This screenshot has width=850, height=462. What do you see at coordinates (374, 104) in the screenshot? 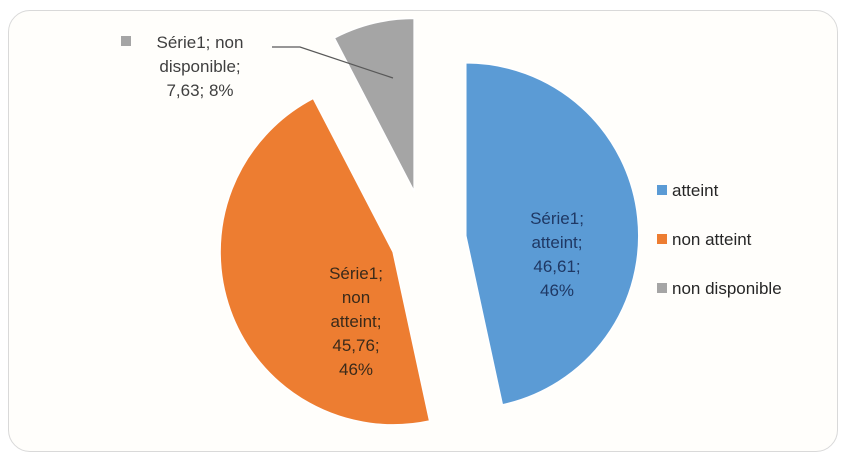
I see `pie-slice-non-disponible` at bounding box center [374, 104].